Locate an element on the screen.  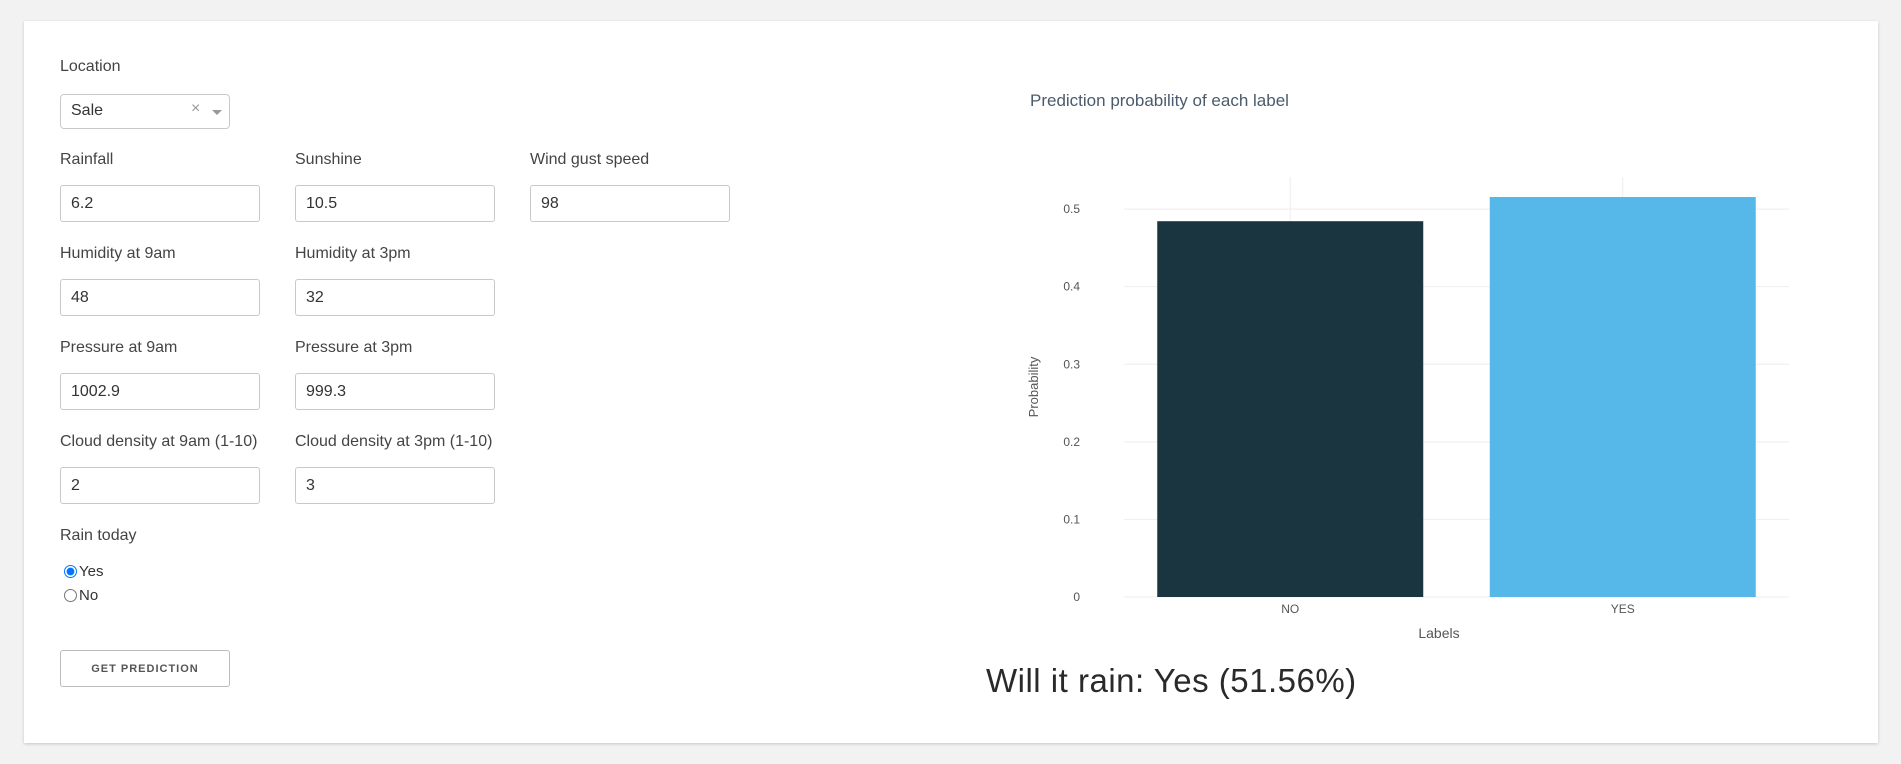
get-prediction-button: GET PREDICTION is located at coordinates (145, 668).